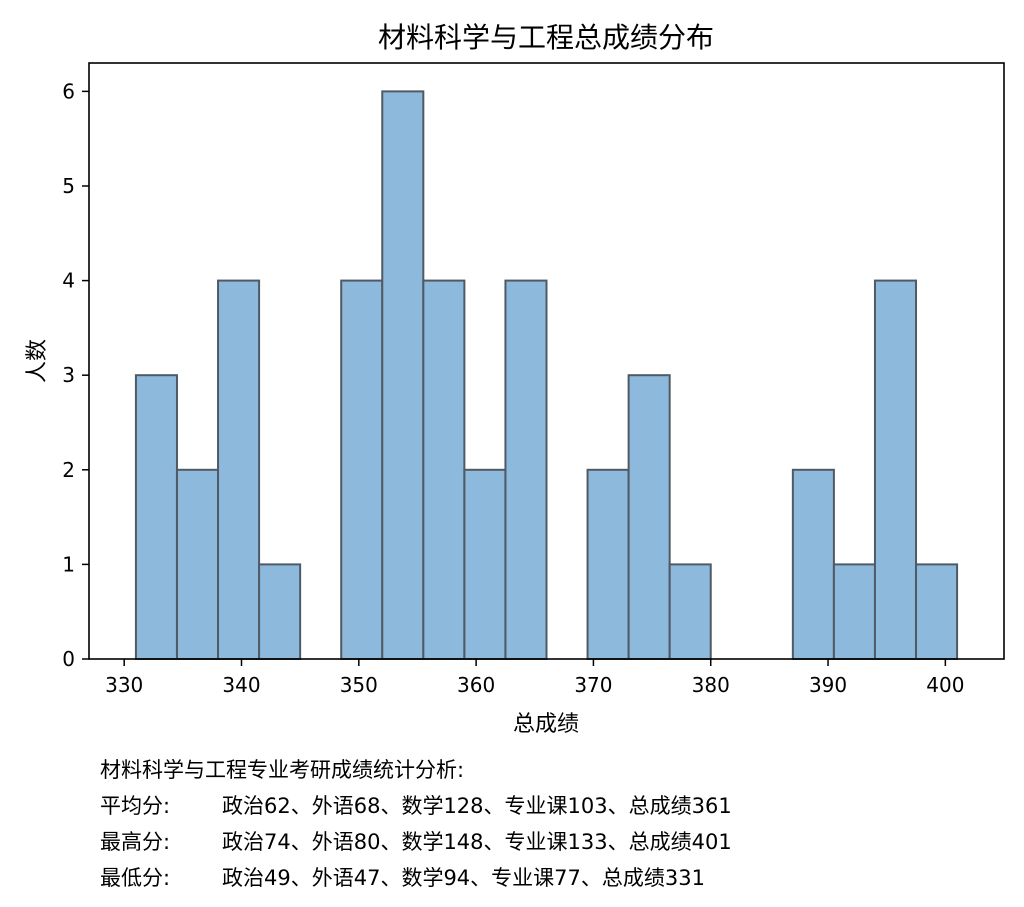  I want to click on x-tick-label: 350, so click(359, 685).